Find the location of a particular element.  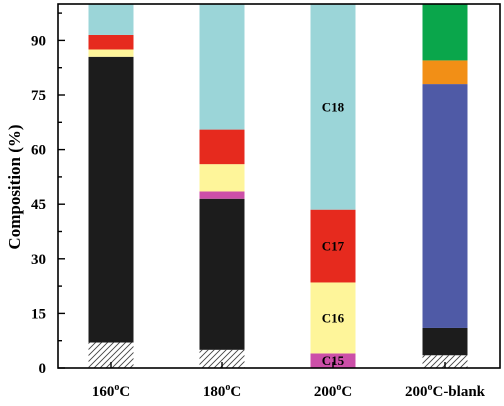

y-tick-label: 15 is located at coordinates (38, 314).